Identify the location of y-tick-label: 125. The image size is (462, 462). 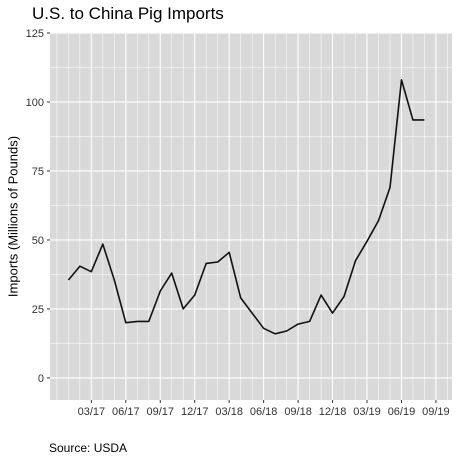
(35, 34).